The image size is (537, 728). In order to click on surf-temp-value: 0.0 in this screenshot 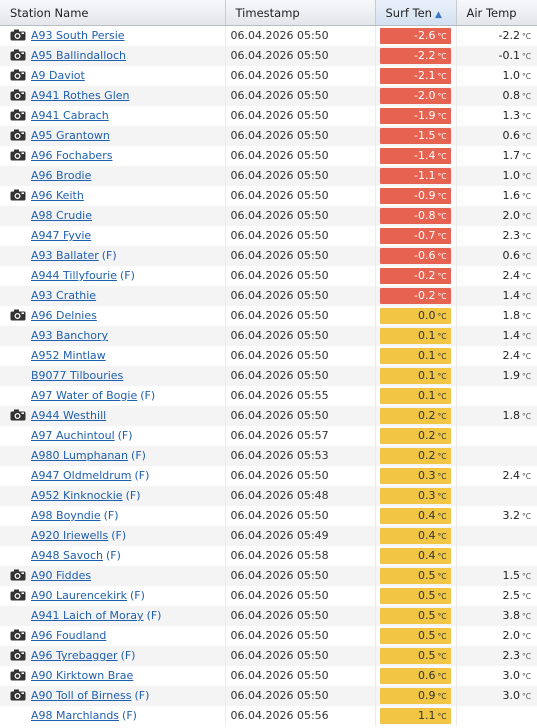, I will do `click(427, 315)`.